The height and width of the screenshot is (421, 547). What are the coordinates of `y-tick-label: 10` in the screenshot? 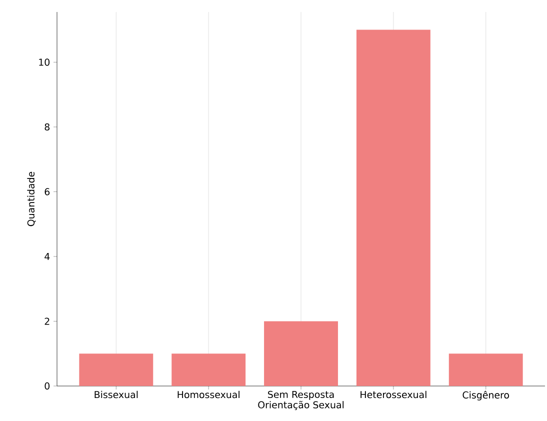 It's located at (44, 62).